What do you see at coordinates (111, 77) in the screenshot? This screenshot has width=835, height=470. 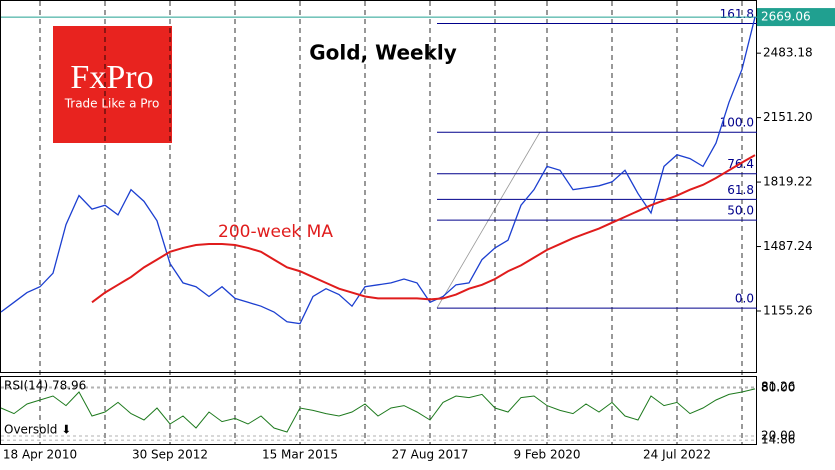 I see `logo-name: FxPro` at bounding box center [111, 77].